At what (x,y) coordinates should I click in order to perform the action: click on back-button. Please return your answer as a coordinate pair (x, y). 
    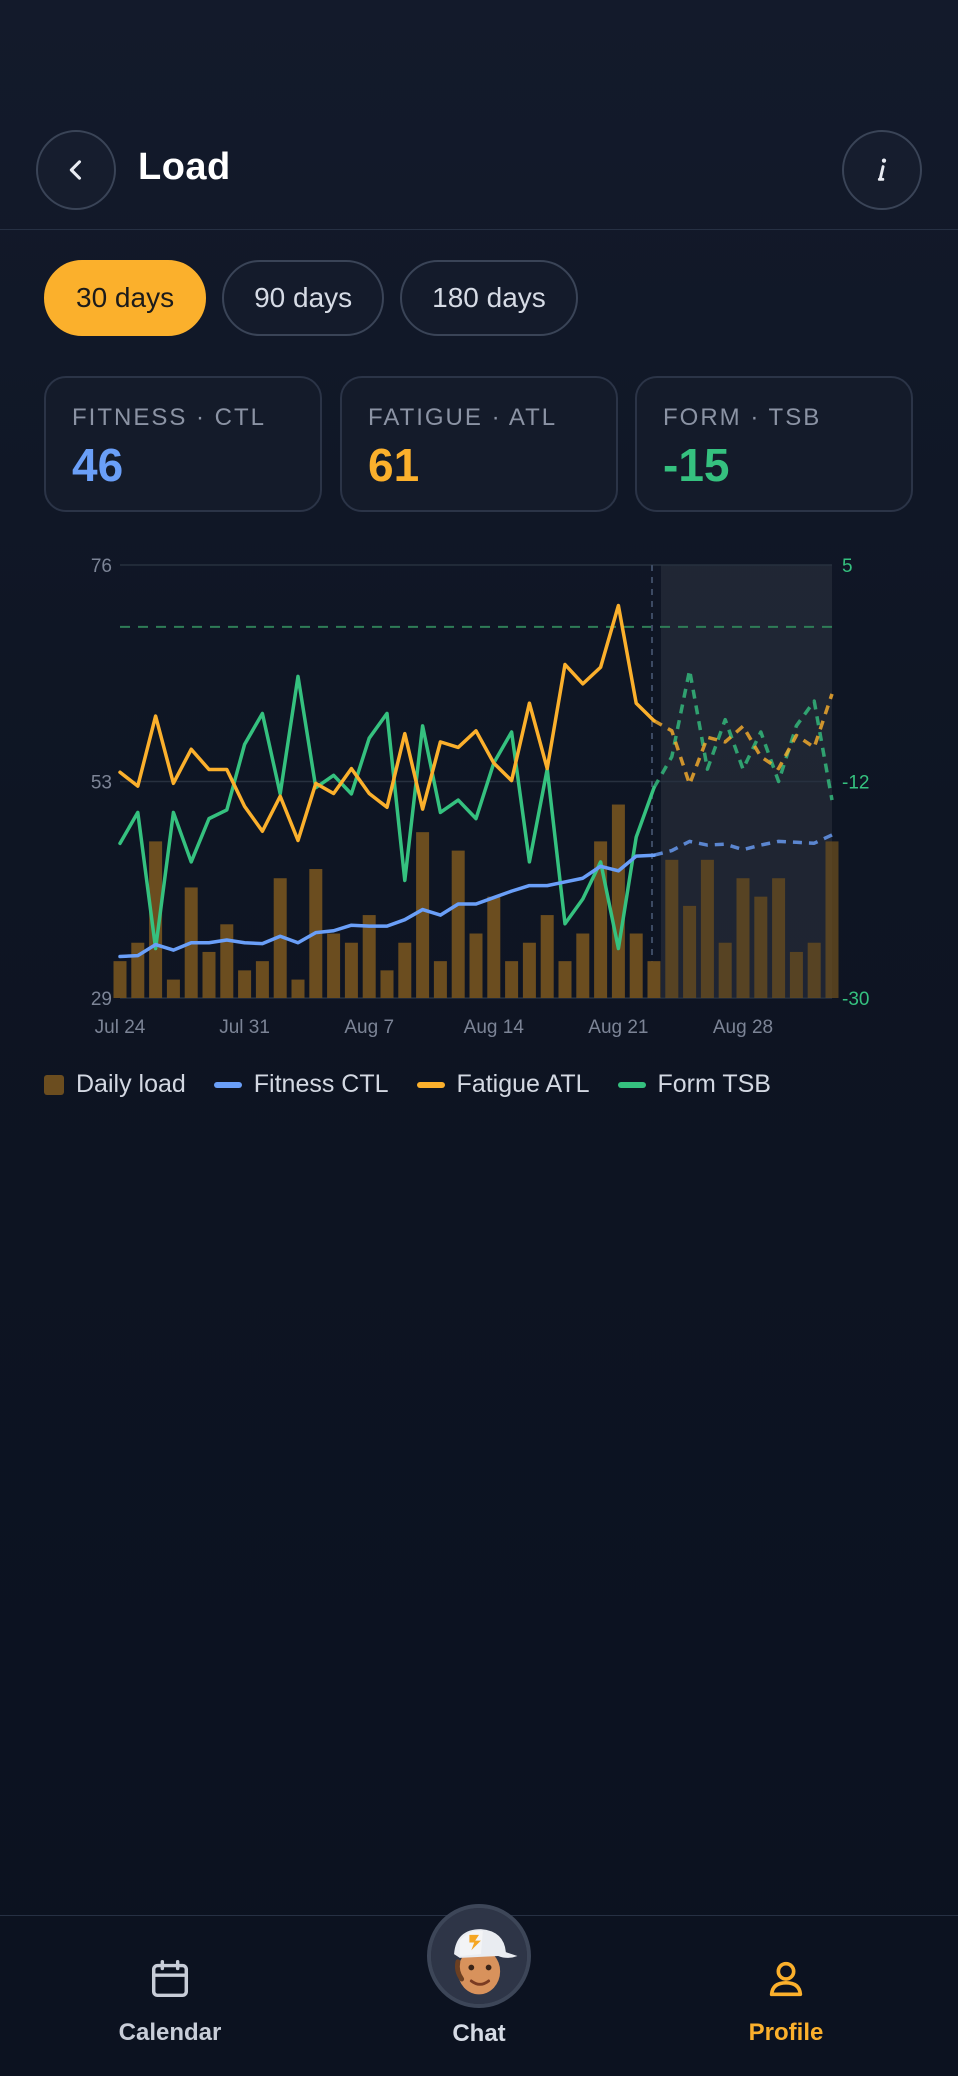
    Looking at the image, I should click on (76, 170).